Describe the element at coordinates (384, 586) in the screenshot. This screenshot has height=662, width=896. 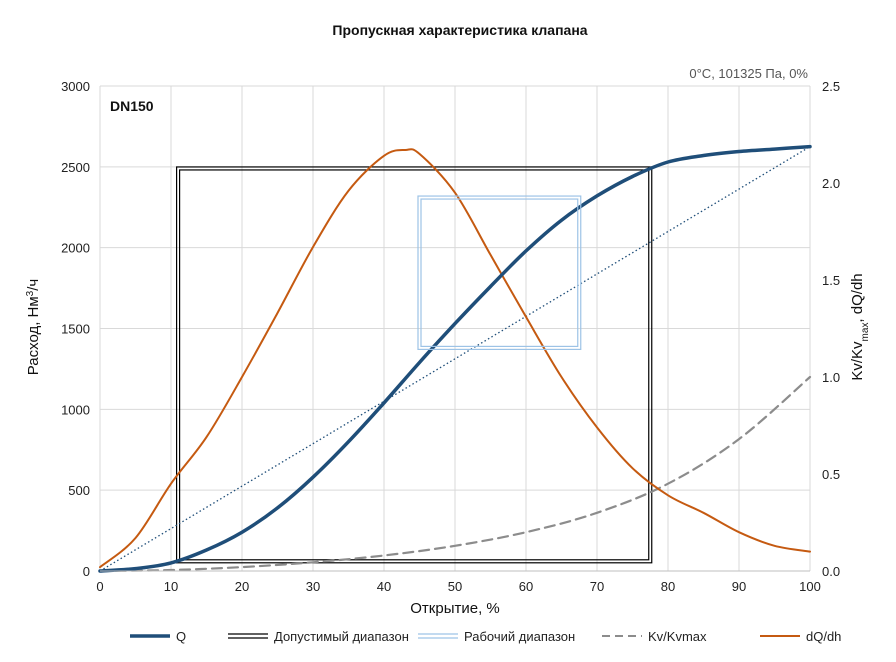
I see `x-tick-label: 40` at that location.